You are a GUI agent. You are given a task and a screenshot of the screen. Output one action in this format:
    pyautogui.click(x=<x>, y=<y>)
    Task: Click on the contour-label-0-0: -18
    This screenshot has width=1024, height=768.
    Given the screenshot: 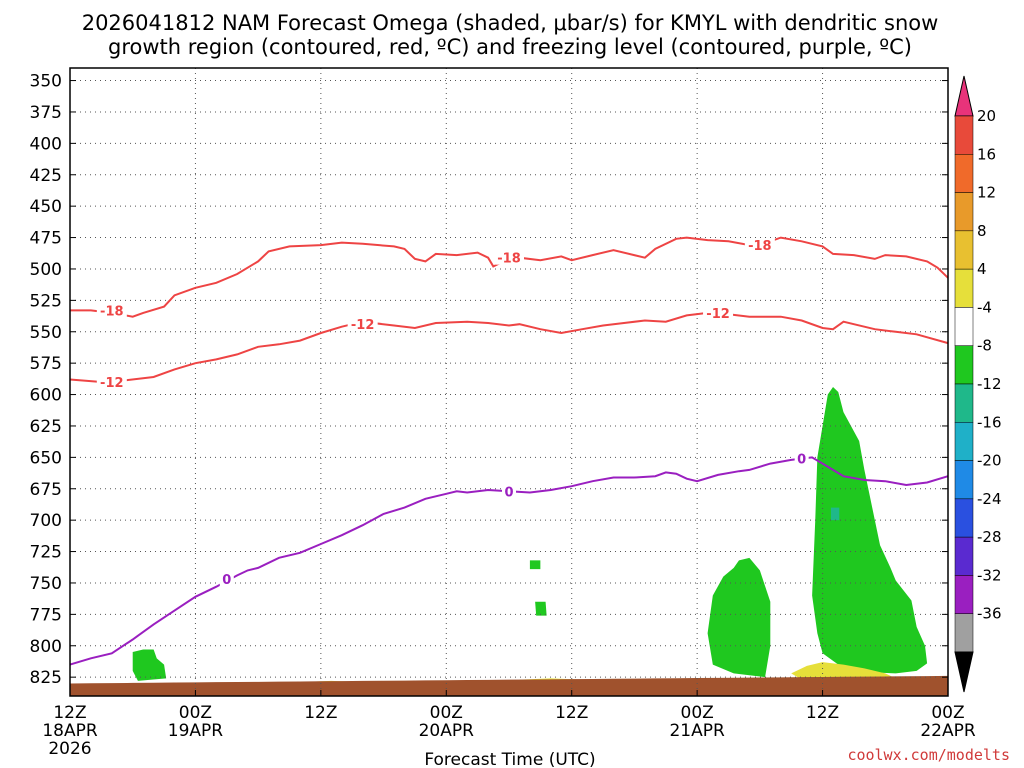 What is the action you would take?
    pyautogui.click(x=112, y=311)
    